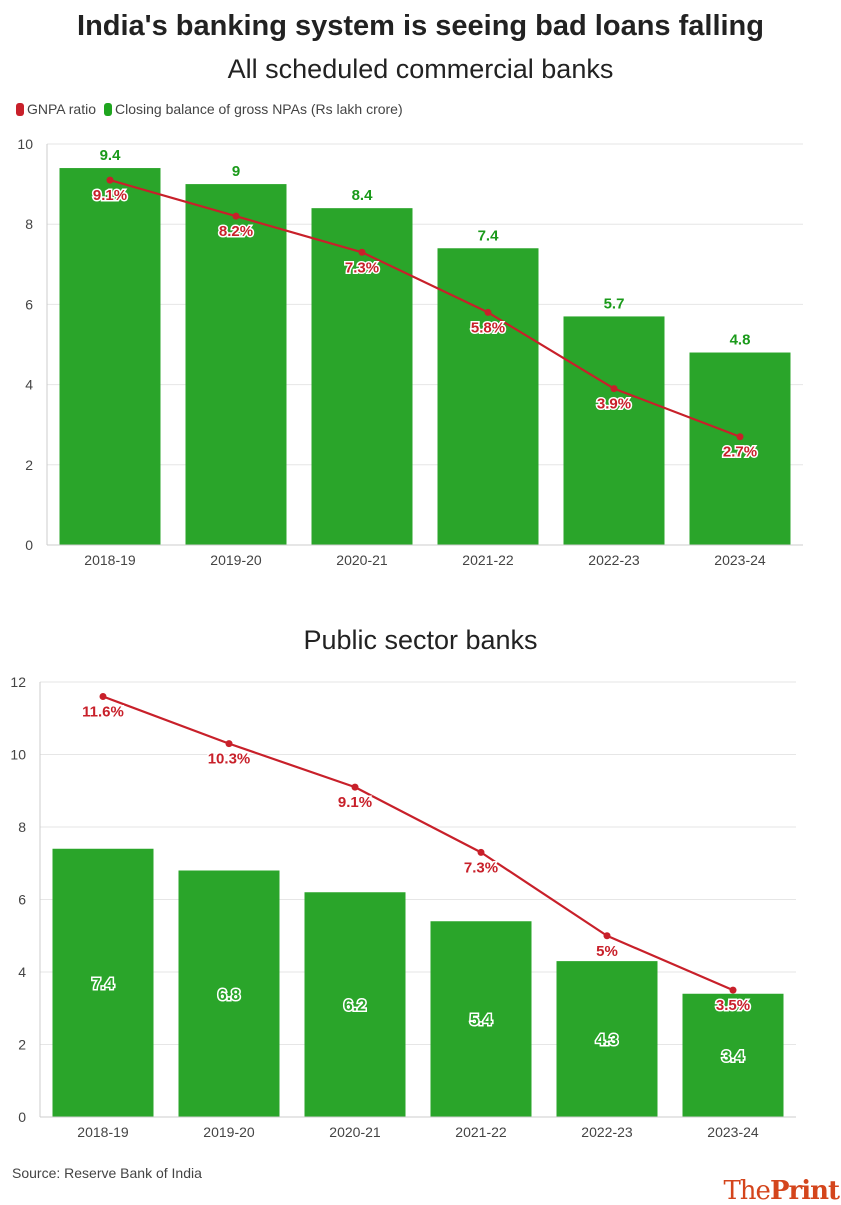 The image size is (841, 1205). Describe the element at coordinates (236, 171) in the screenshot. I see `bar-value-label: 9` at that location.